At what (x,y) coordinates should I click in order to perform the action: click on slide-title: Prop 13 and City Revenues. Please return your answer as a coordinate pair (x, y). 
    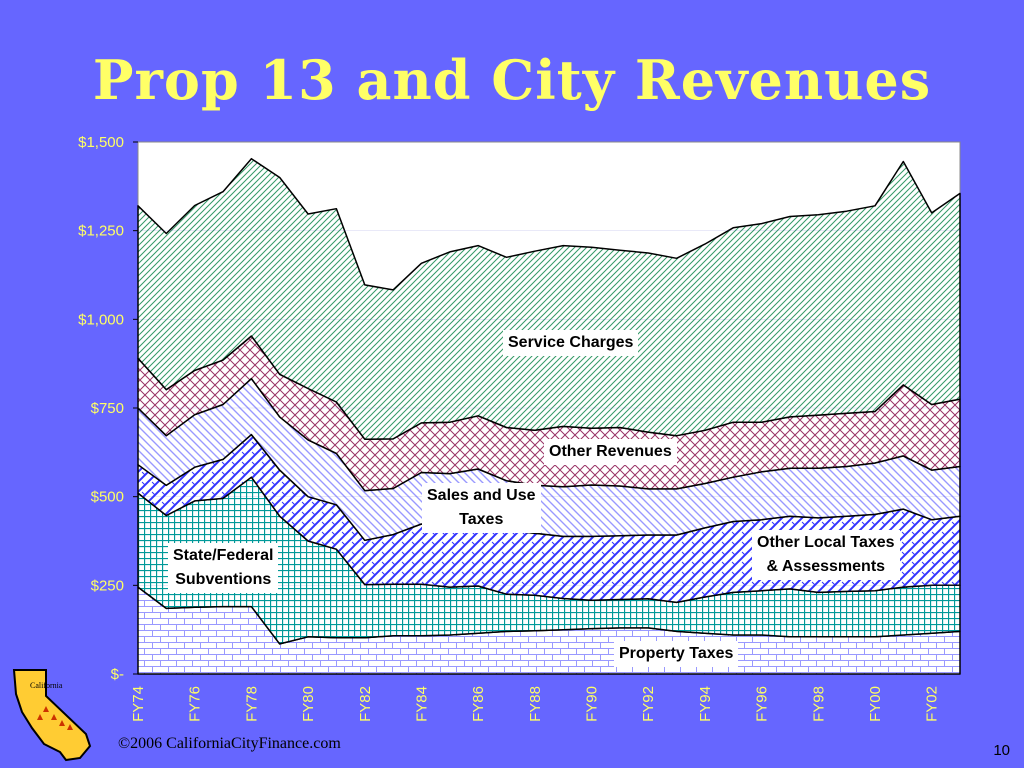
    Looking at the image, I should click on (512, 80).